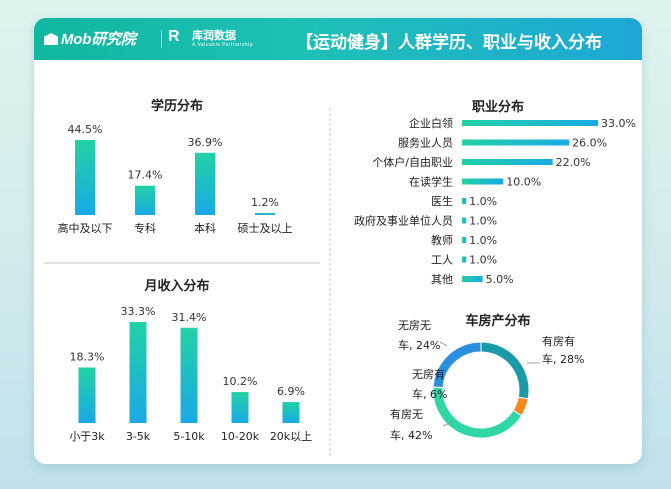 This screenshot has width=671, height=489. What do you see at coordinates (177, 106) in the screenshot?
I see `education-chart-title: 学历分布` at bounding box center [177, 106].